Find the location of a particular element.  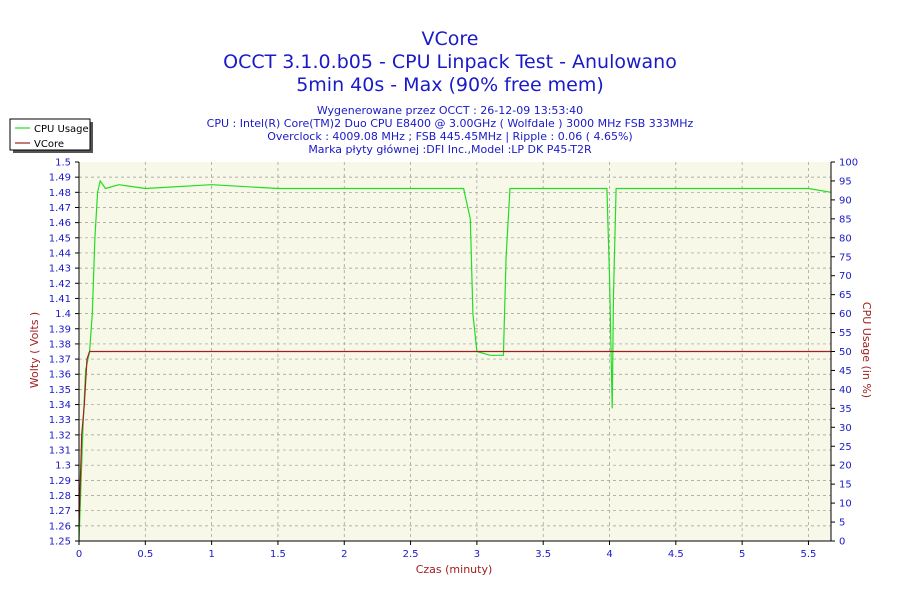

legend: CPU Usage VCore is located at coordinates (51, 135).